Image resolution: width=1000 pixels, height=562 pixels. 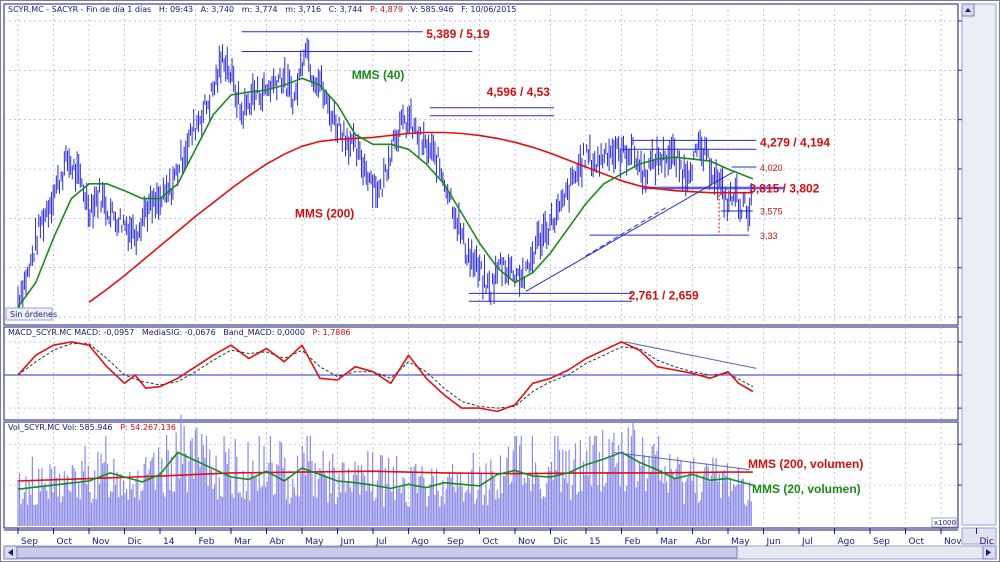 I want to click on annotation-333: 3,33, so click(x=769, y=236).